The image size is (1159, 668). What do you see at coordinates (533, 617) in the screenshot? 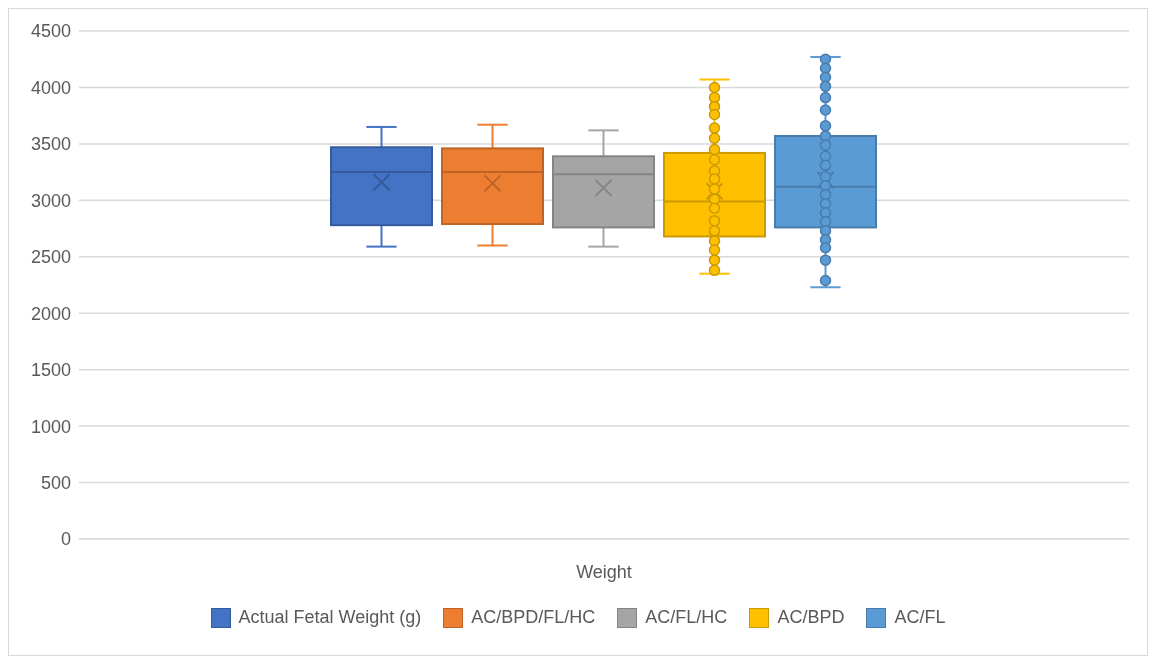
I see `legend-label: AC/BPD/FL/HC` at bounding box center [533, 617].